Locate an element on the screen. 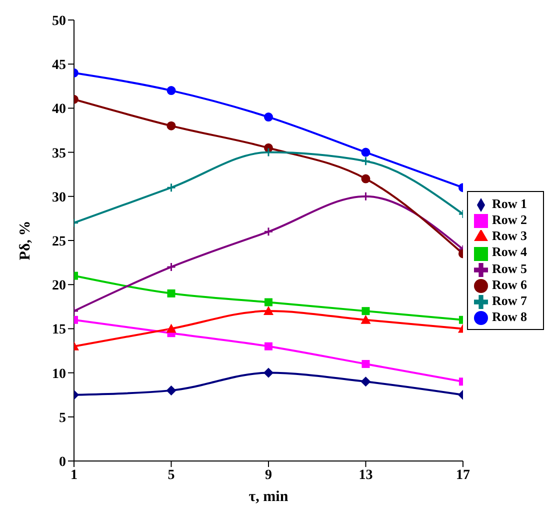 The height and width of the screenshot is (518, 556). x-tick-label: 5 is located at coordinates (171, 475).